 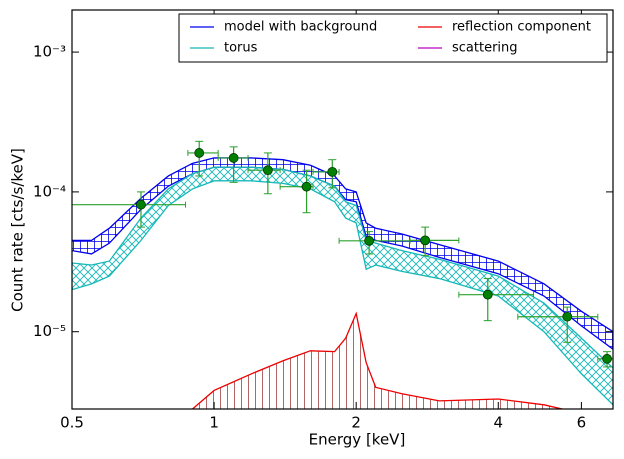 I want to click on x-tick-label: 4, so click(x=499, y=423).